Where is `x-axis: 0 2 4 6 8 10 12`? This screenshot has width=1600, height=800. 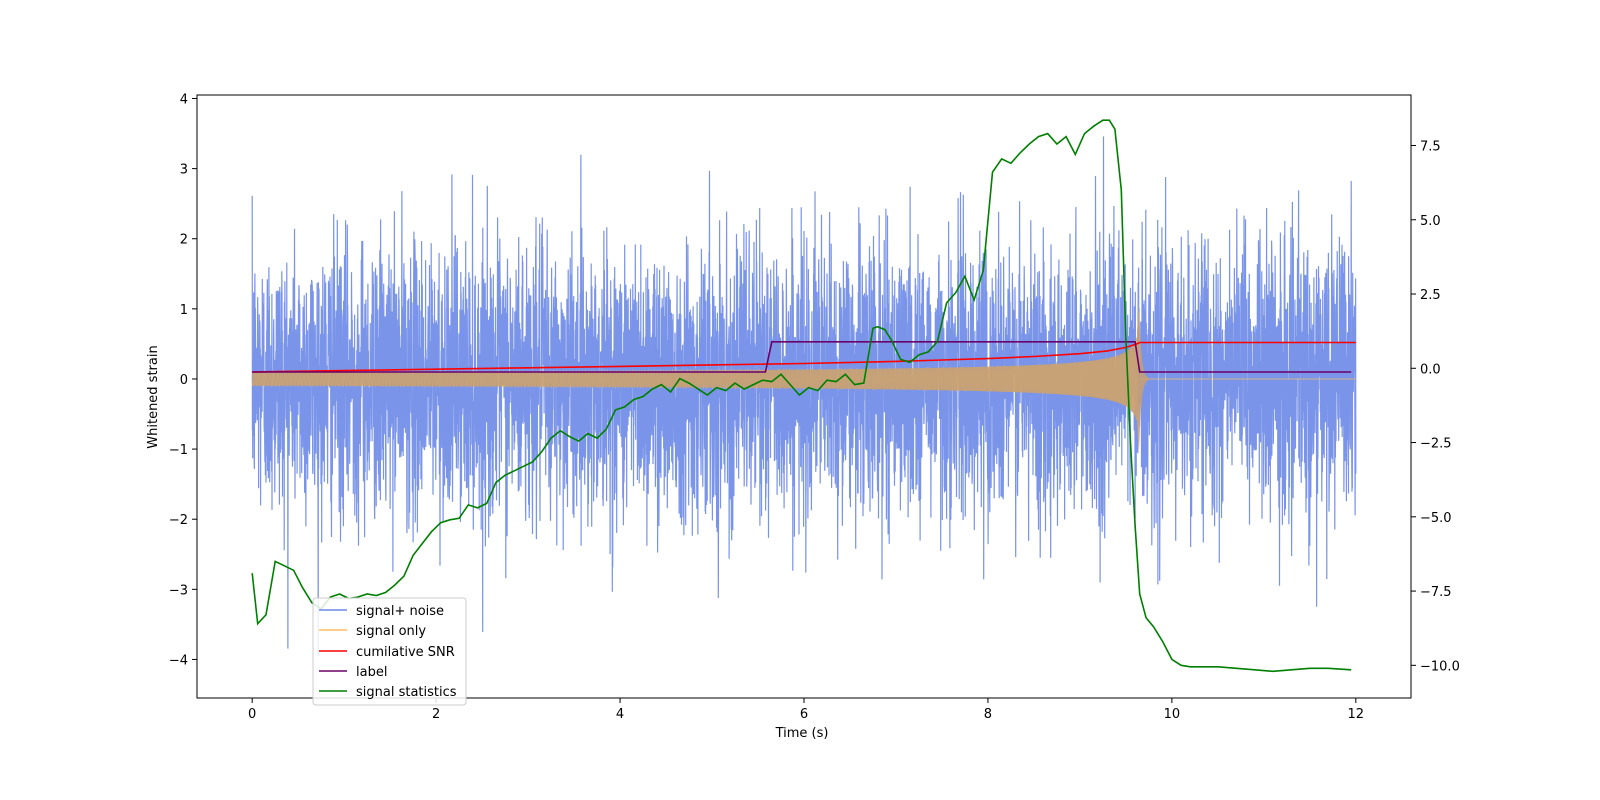 x-axis: 0 2 4 6 8 10 12 is located at coordinates (806, 710).